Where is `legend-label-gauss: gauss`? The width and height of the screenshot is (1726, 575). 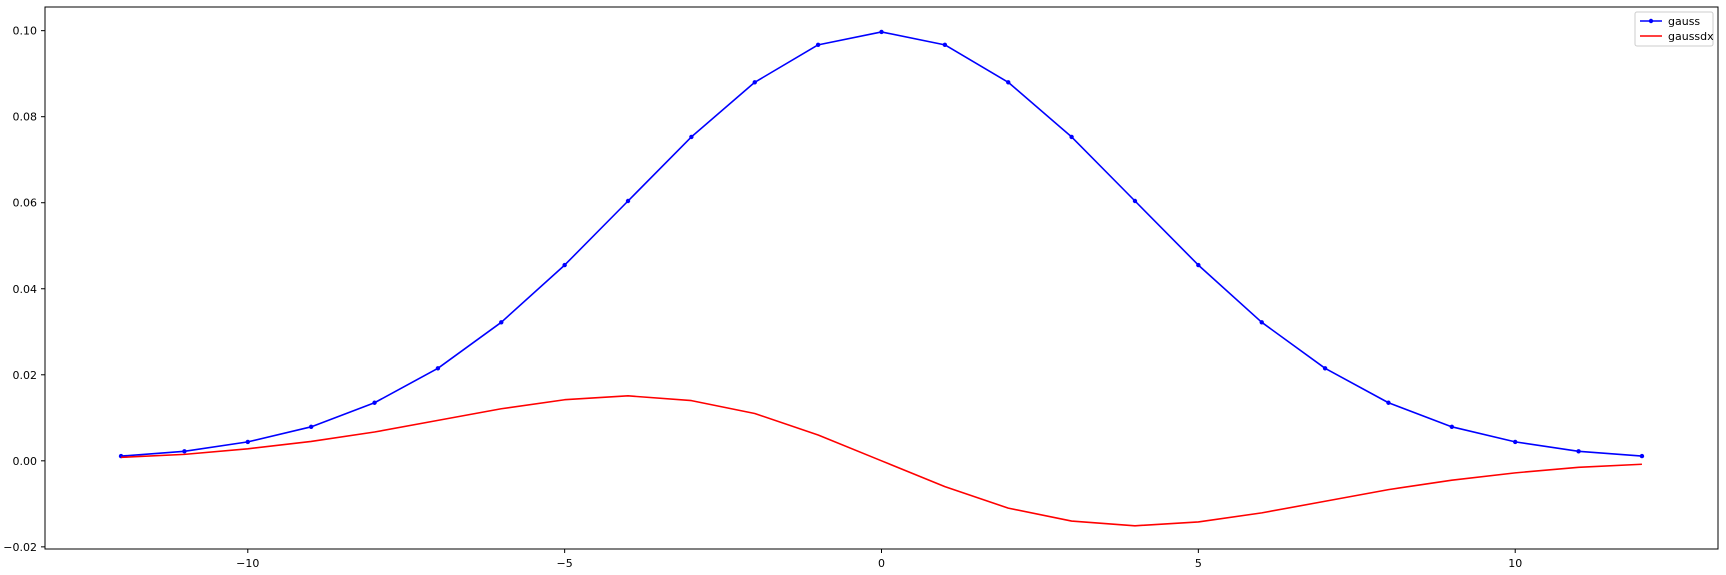 legend-label-gauss: gauss is located at coordinates (1684, 21).